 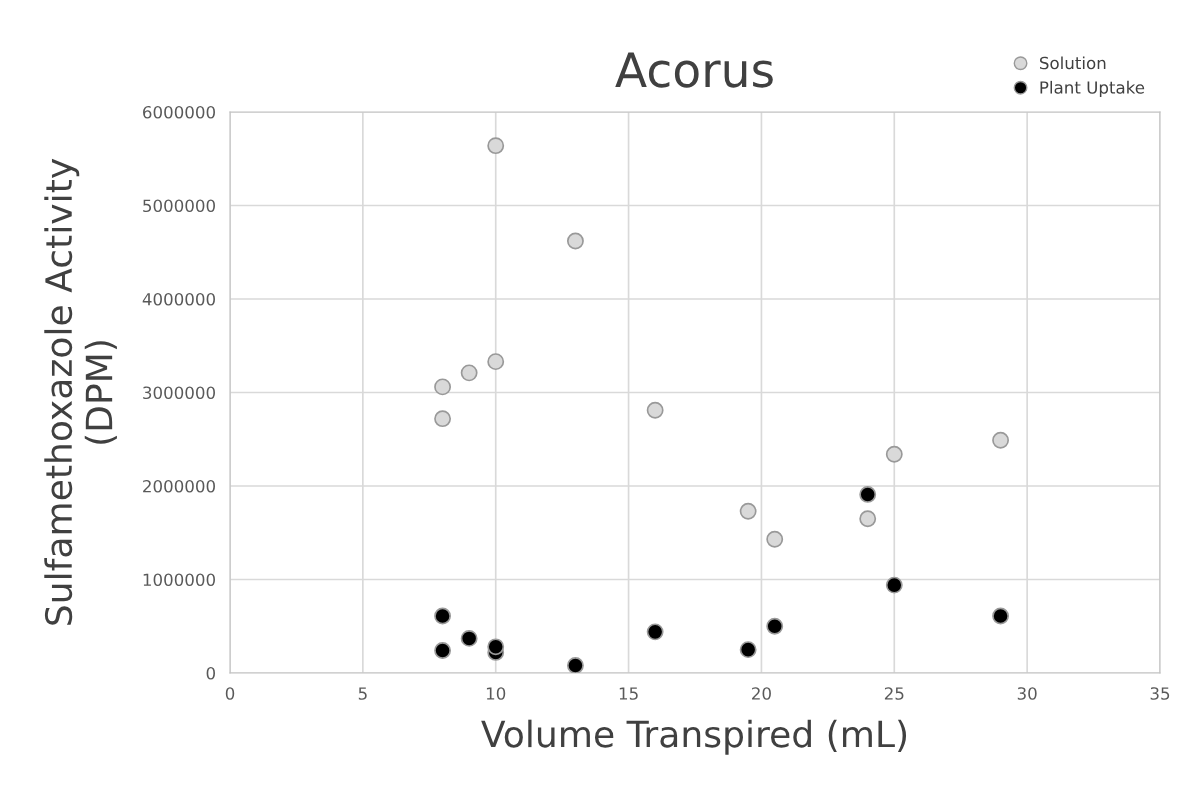 What do you see at coordinates (179, 206) in the screenshot?
I see `y-tick-label: 5000000` at bounding box center [179, 206].